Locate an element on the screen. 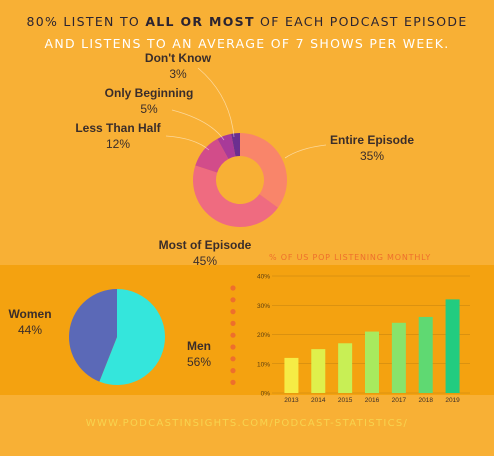  label-only-beginning-name: Only Beginning is located at coordinates (149, 93).